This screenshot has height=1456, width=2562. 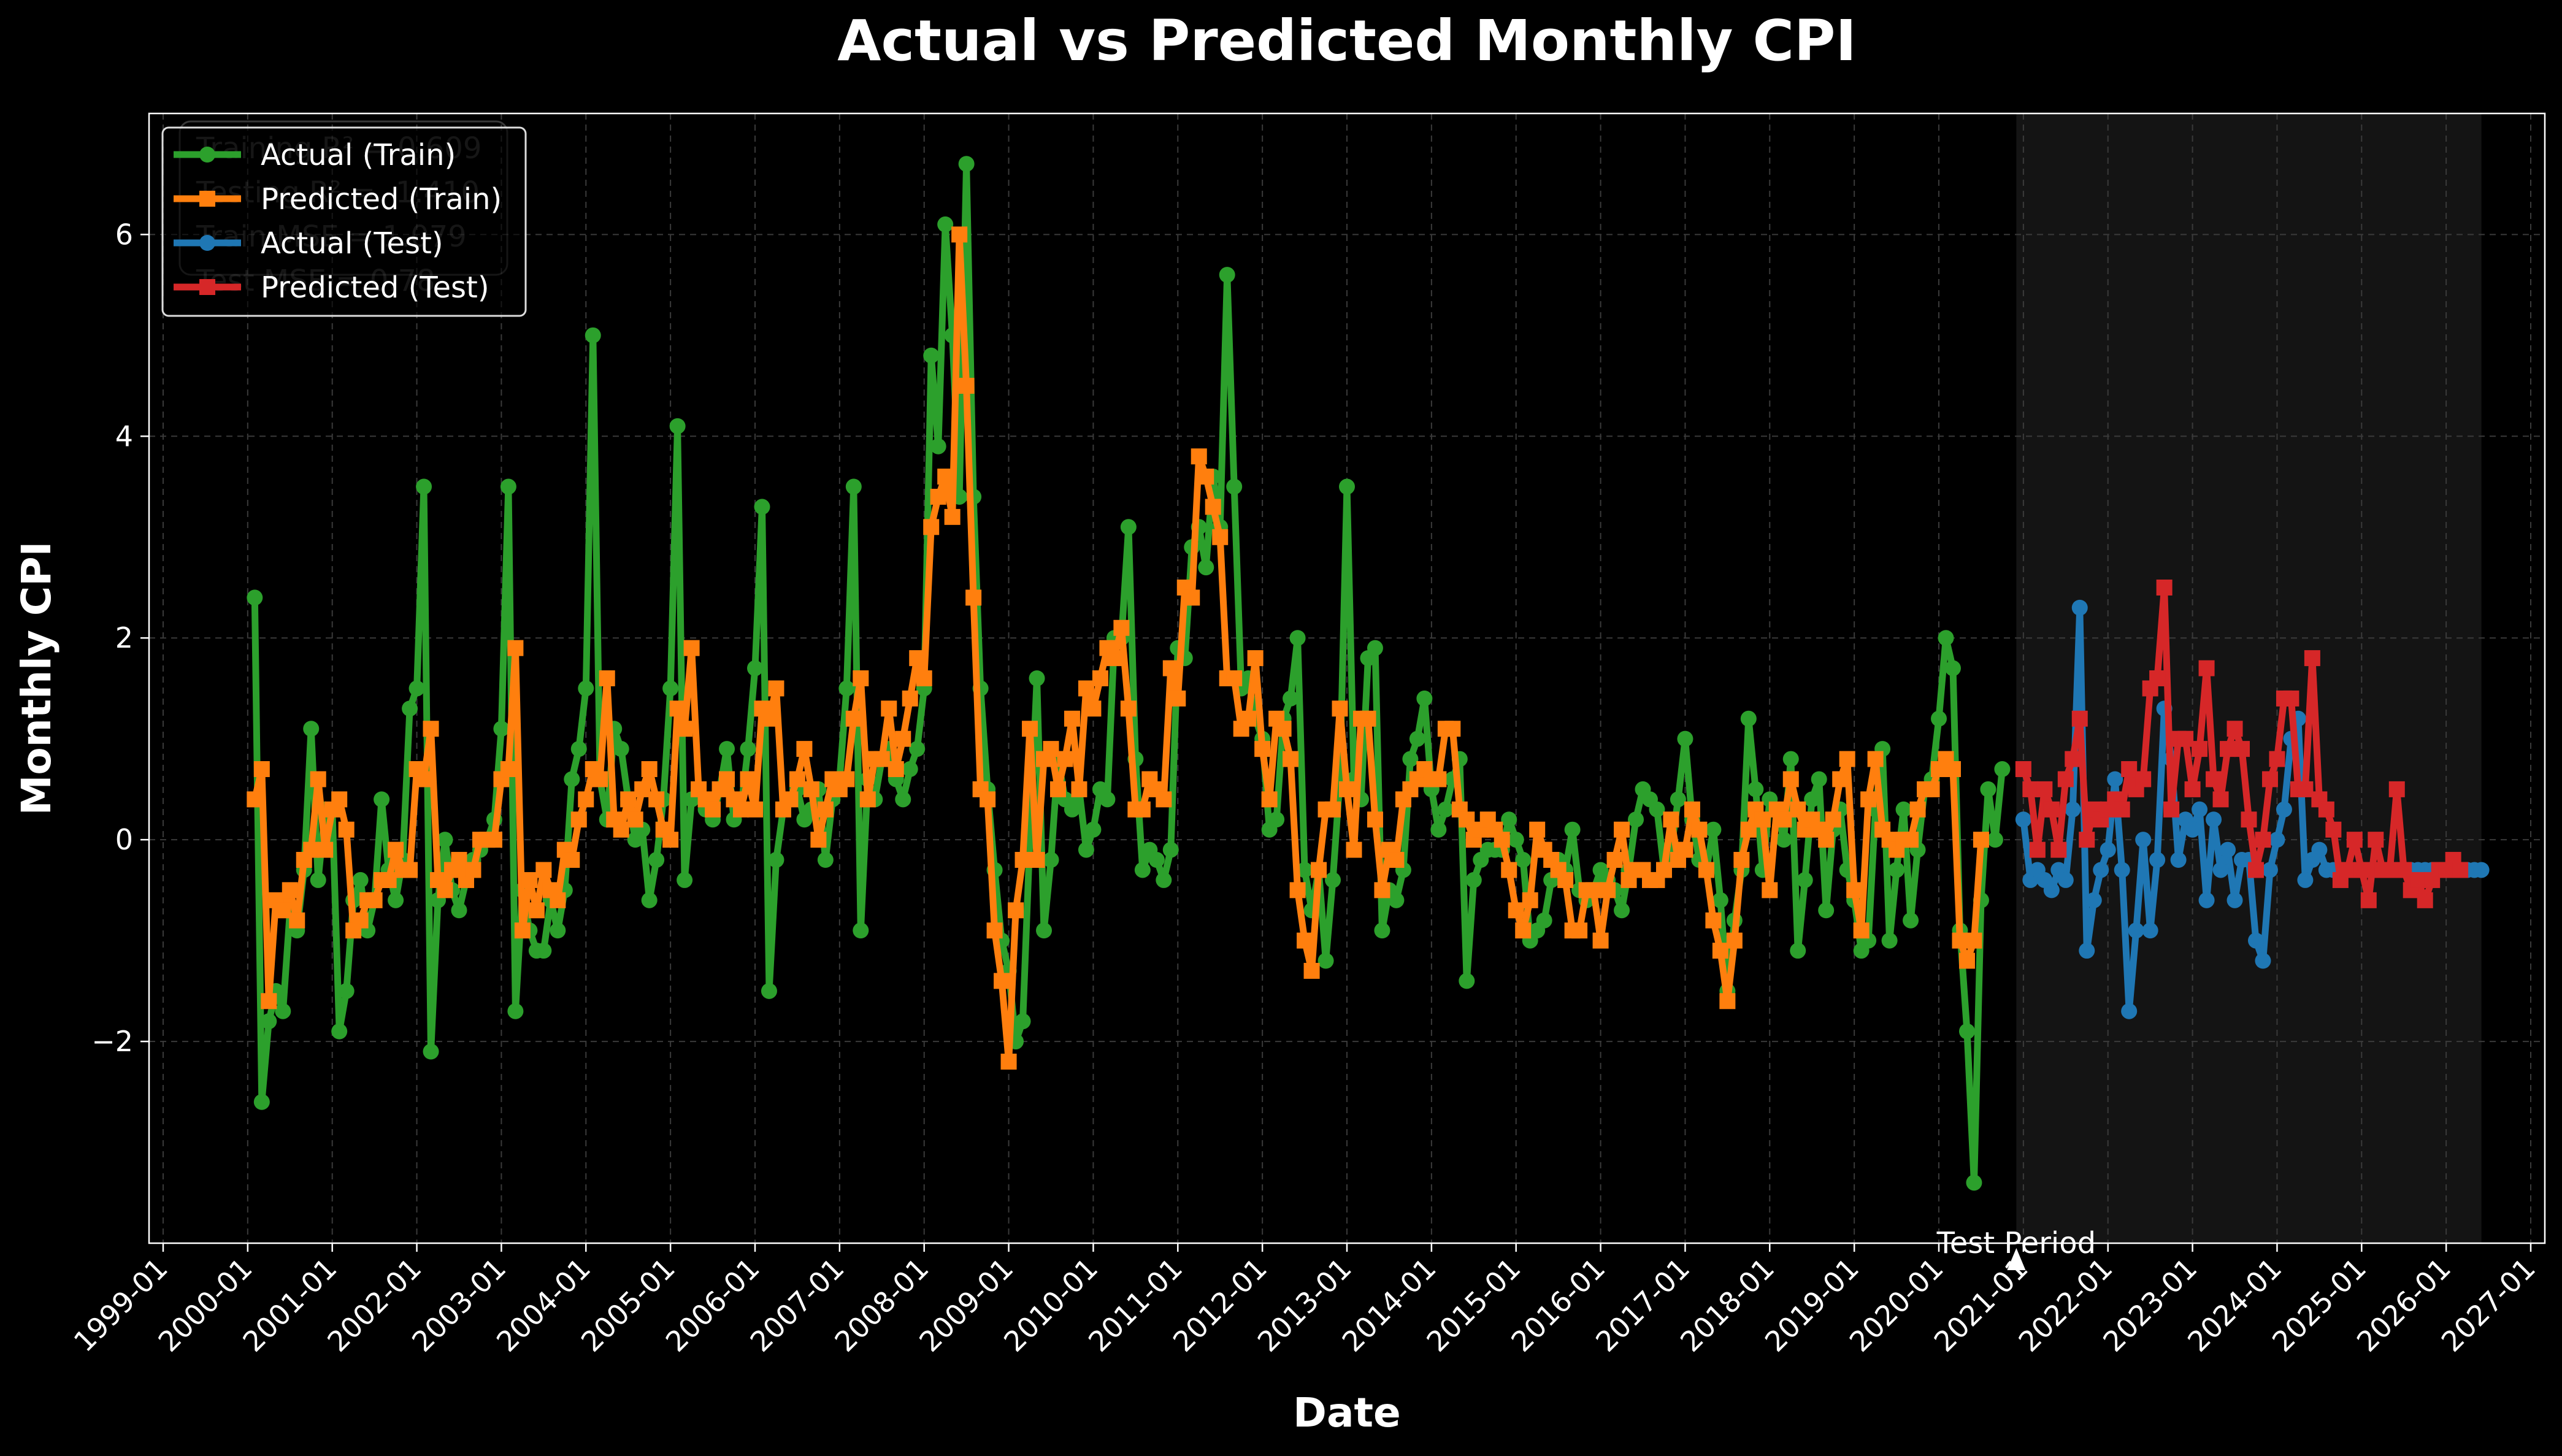 I want to click on chart-title: Actual vs Predicted Monthly CPI, so click(x=1346, y=41).